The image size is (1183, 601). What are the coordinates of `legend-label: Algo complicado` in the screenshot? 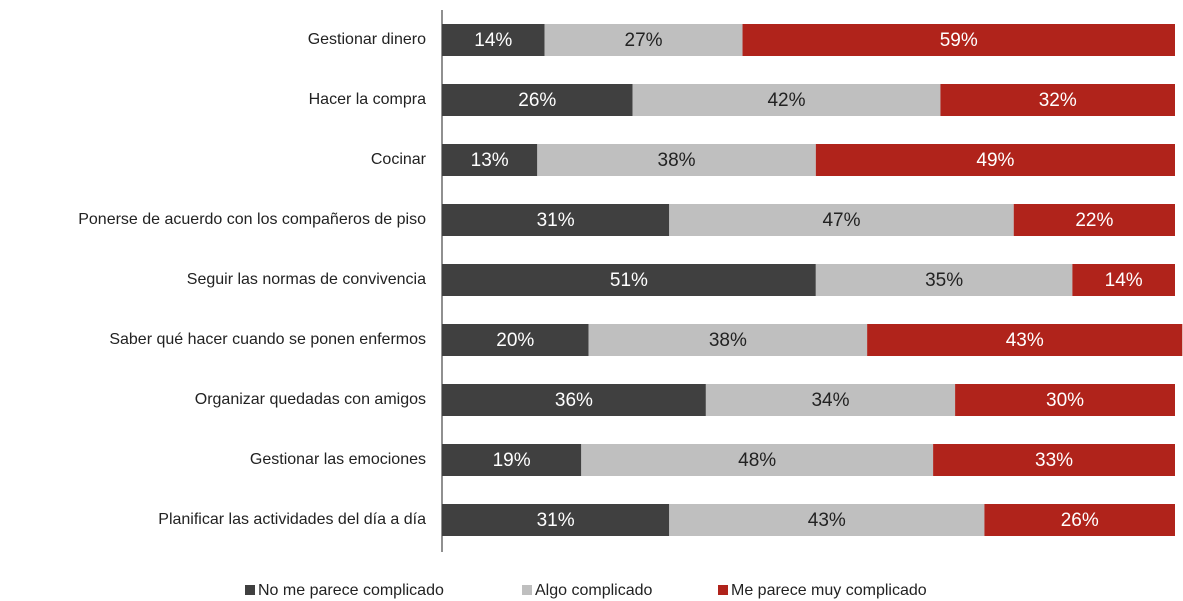 It's located at (594, 590).